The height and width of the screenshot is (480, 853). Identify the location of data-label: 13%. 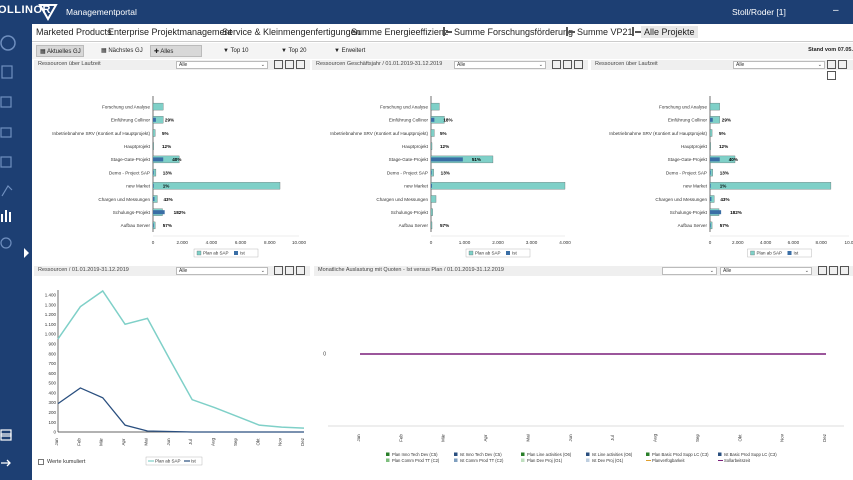
(445, 172).